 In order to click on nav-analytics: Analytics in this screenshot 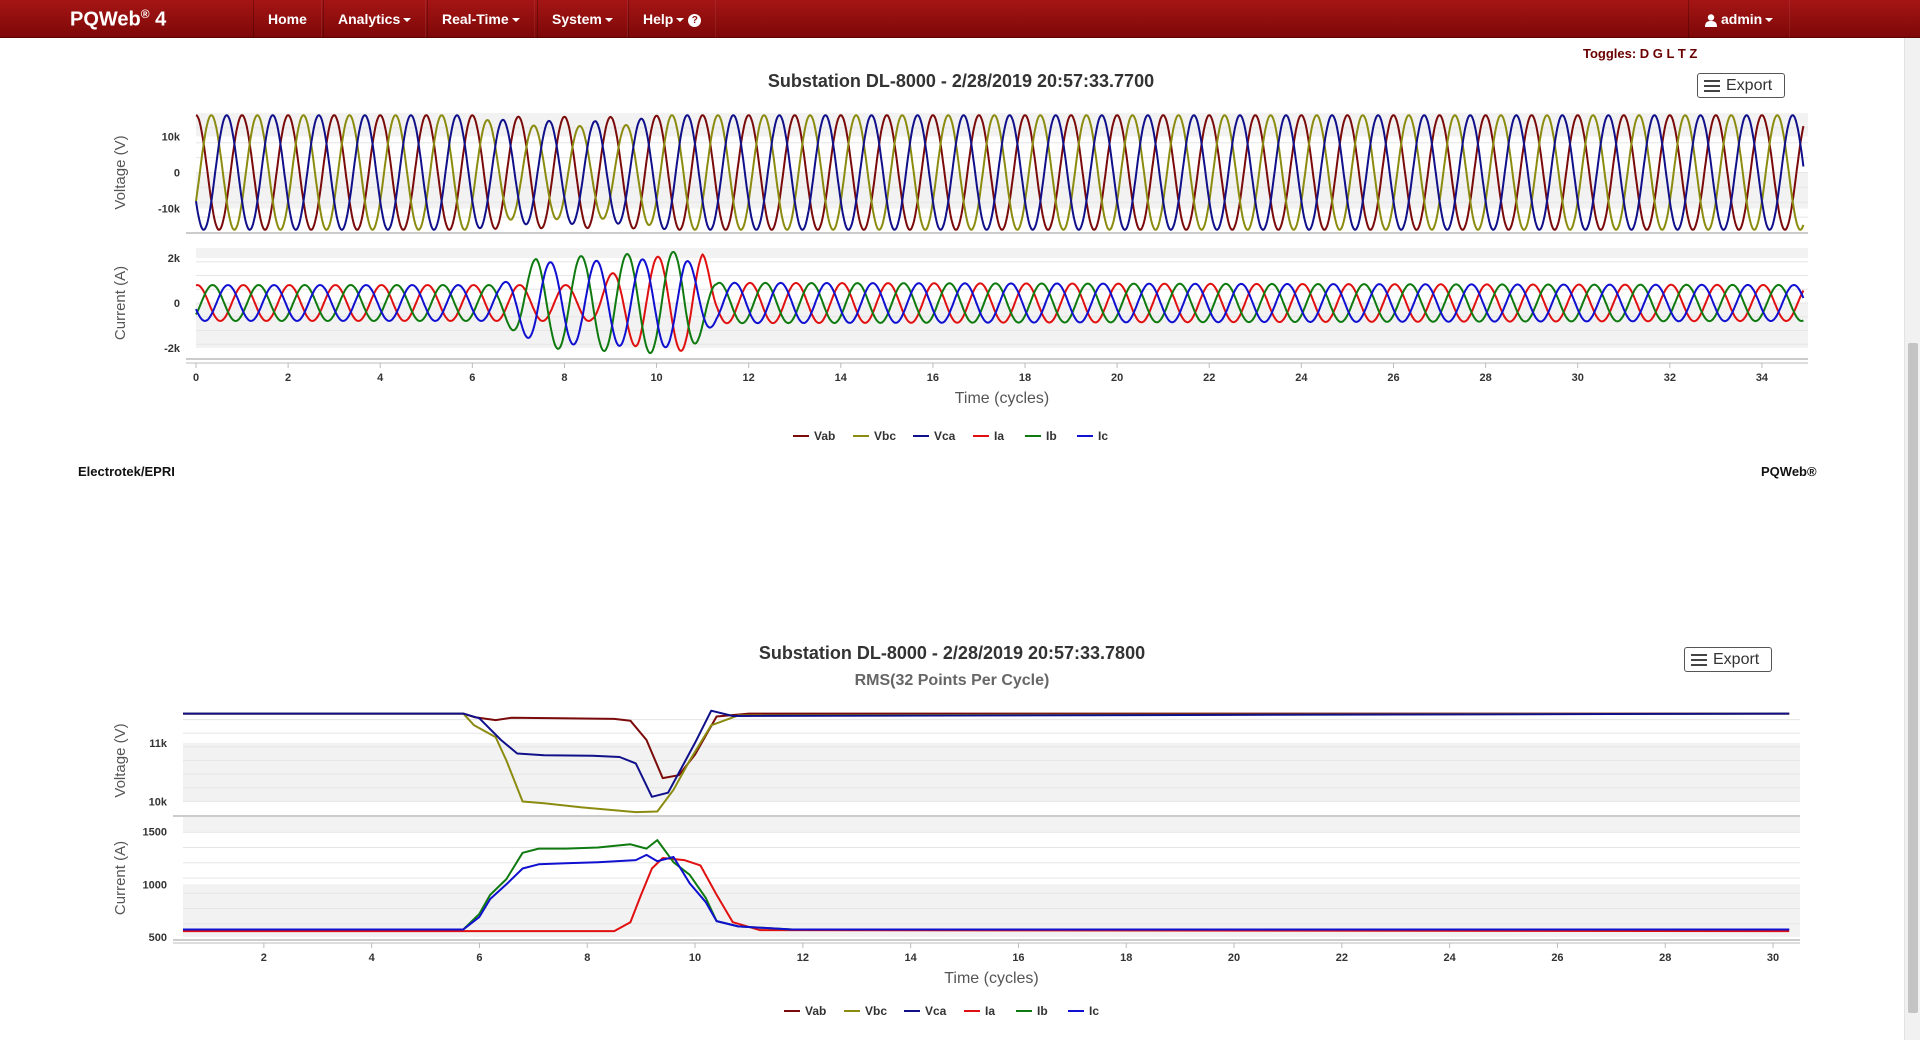, I will do `click(375, 19)`.